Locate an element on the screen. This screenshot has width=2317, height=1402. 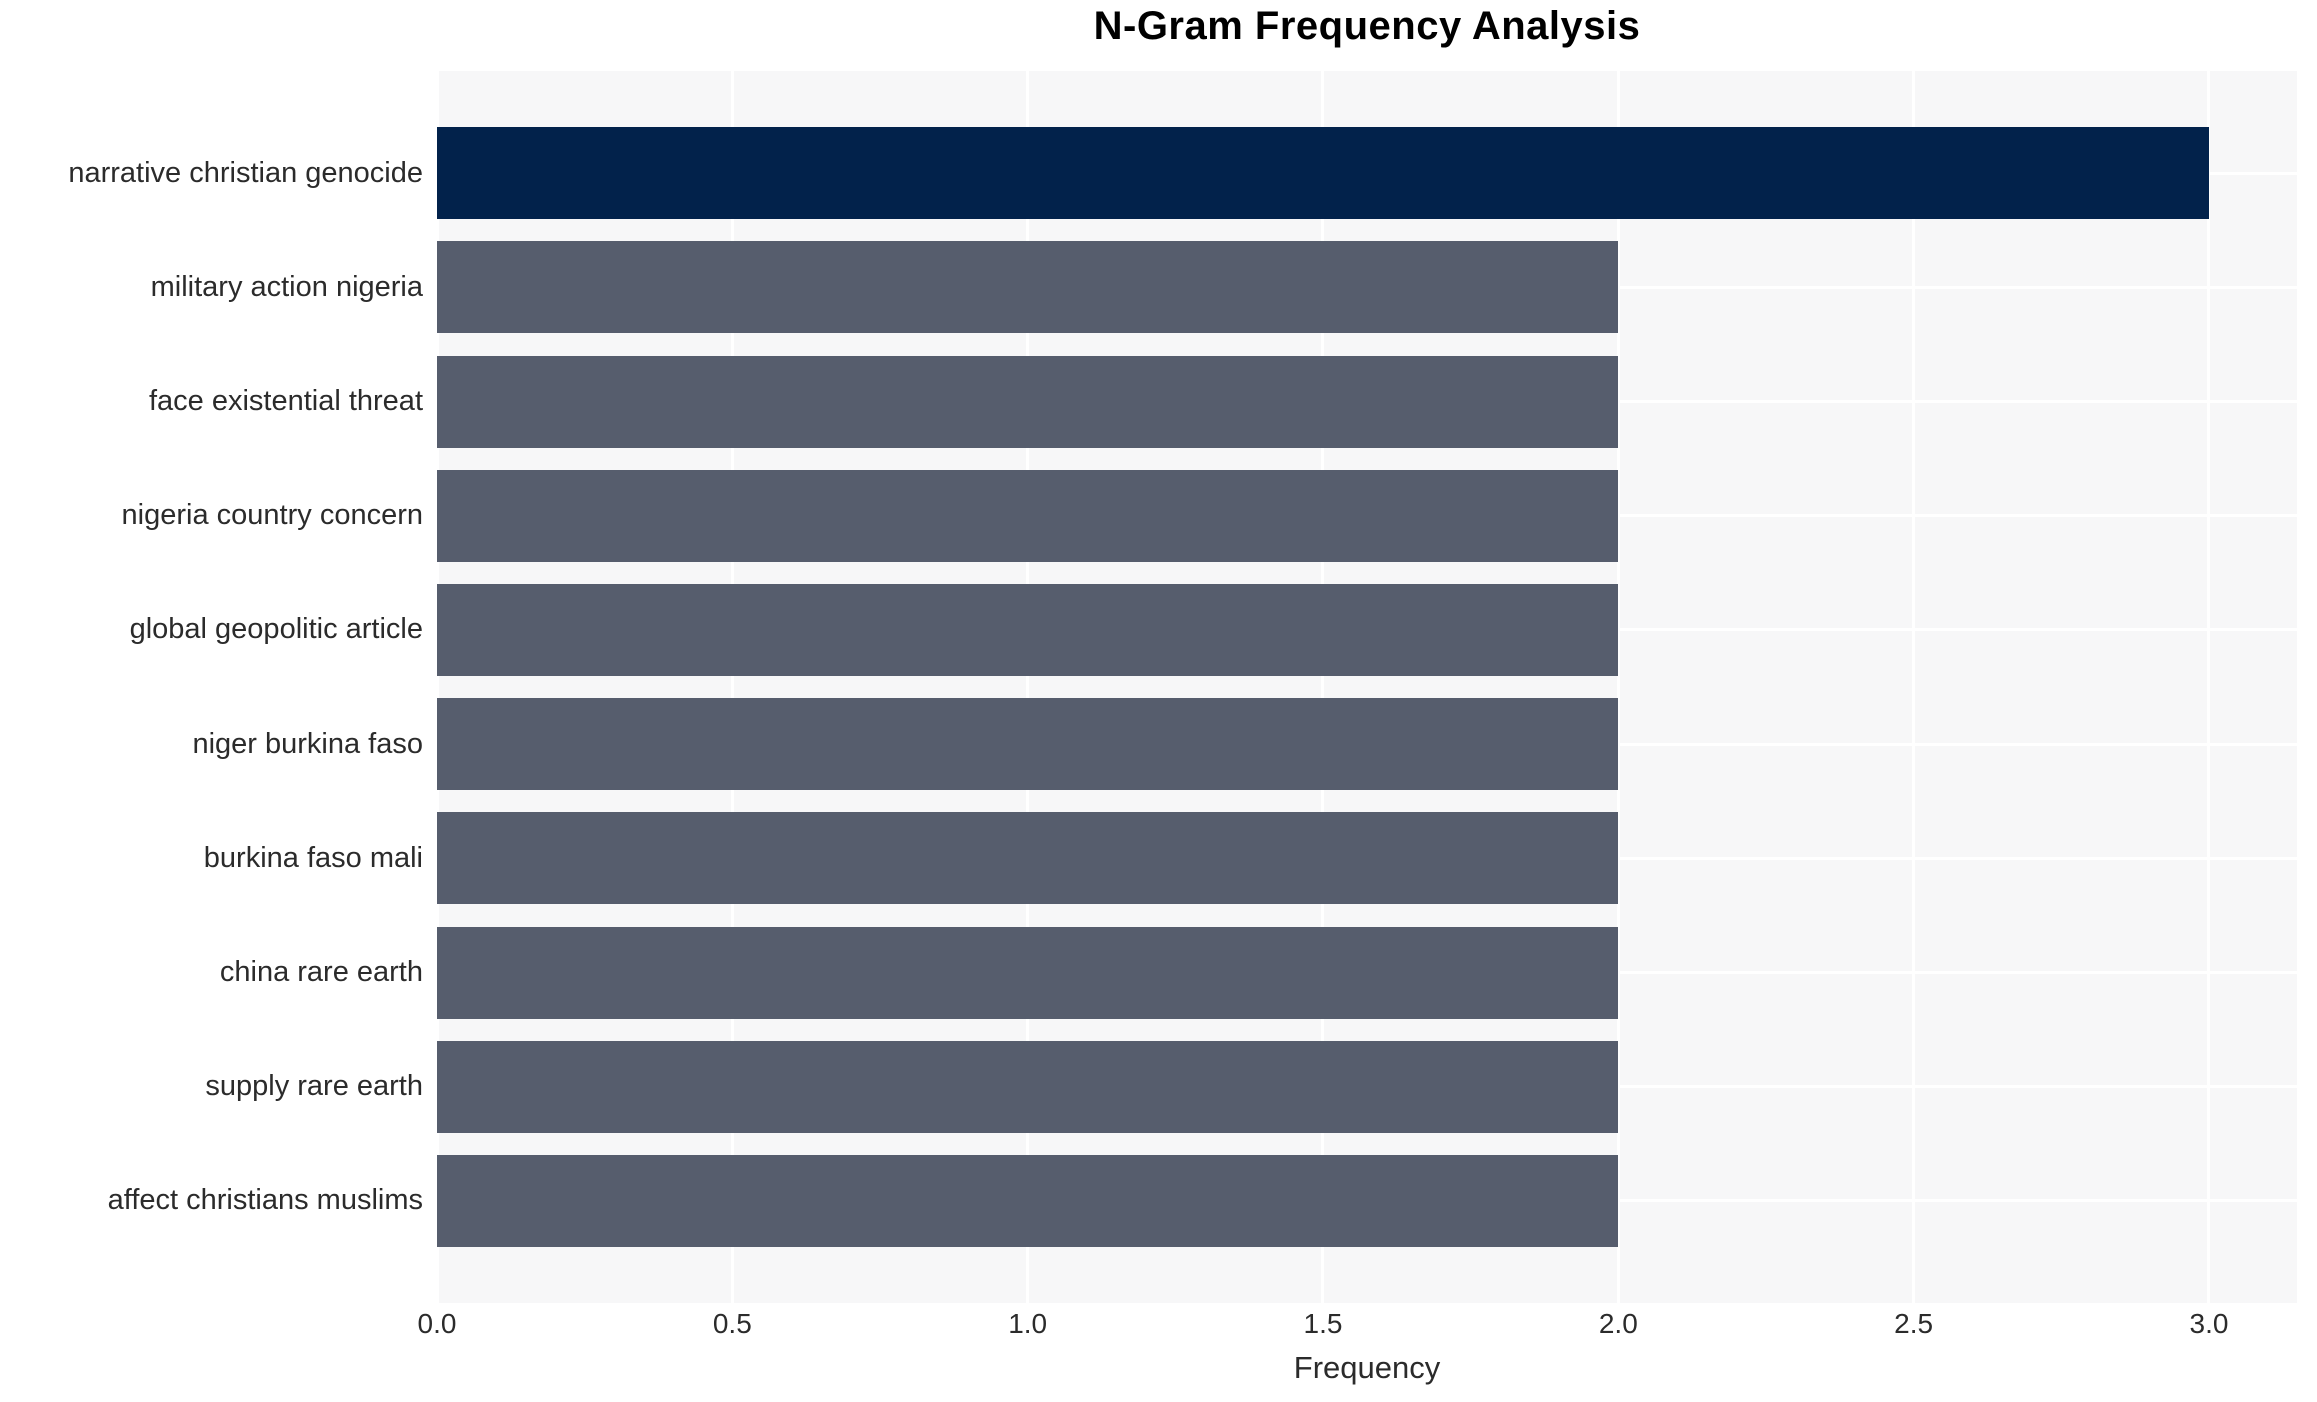
x-tick-label: 0.5 is located at coordinates (732, 1323).